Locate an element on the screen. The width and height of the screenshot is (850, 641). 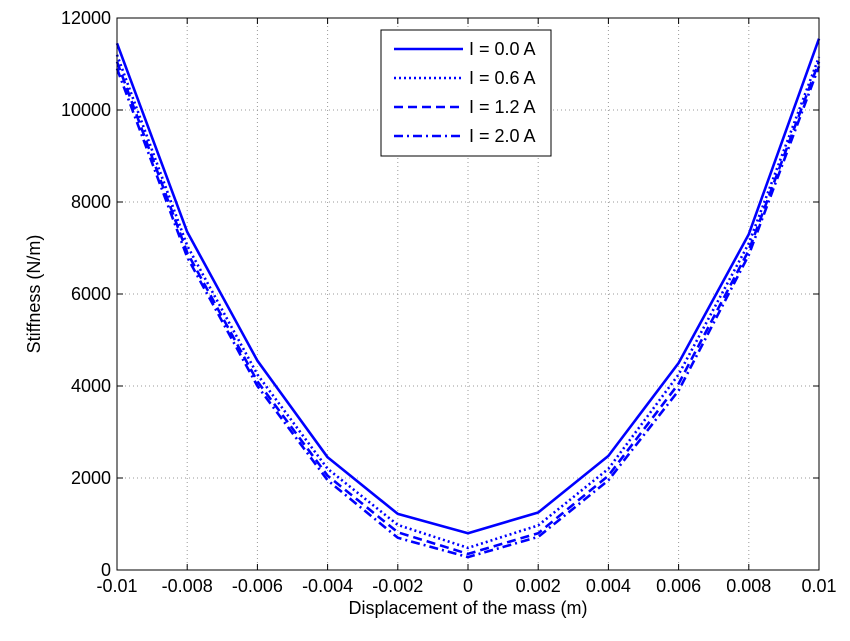
x-tick-label: -0.002 is located at coordinates (397, 586).